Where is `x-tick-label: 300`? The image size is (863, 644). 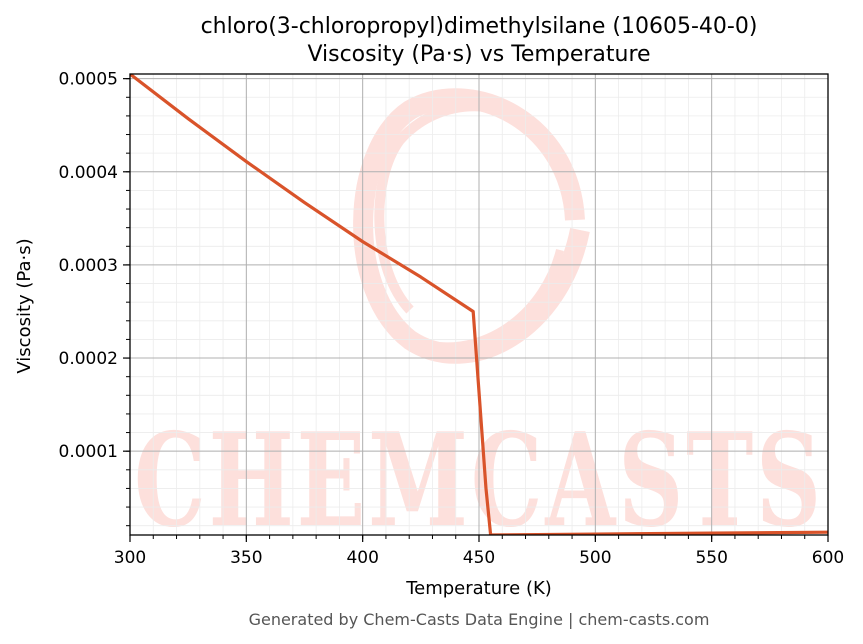 x-tick-label: 300 is located at coordinates (130, 558).